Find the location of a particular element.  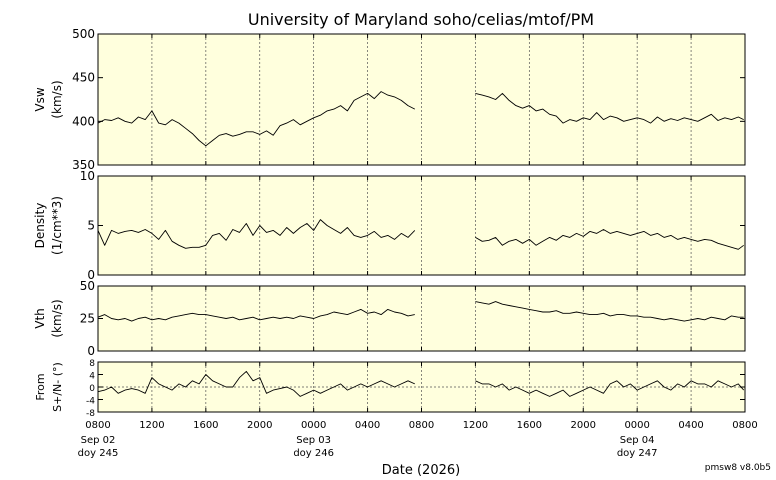

x-date-label: doy 247 is located at coordinates (637, 453).